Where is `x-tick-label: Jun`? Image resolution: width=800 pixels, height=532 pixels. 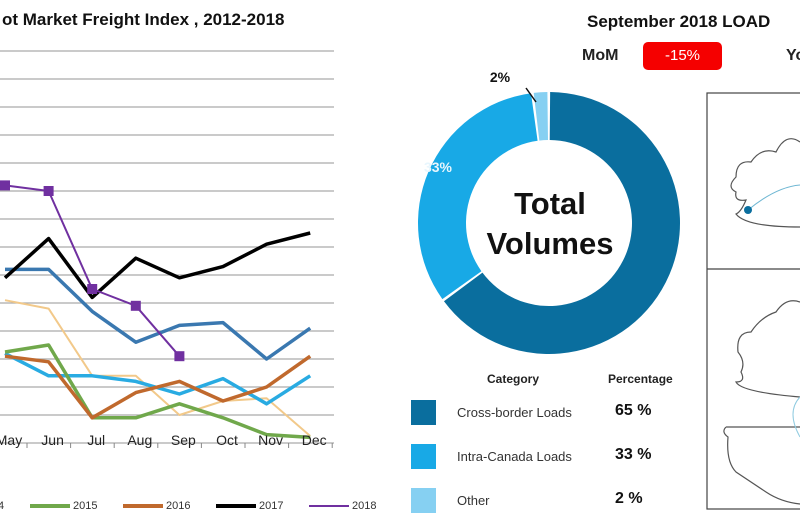 x-tick-label: Jun is located at coordinates (52, 440).